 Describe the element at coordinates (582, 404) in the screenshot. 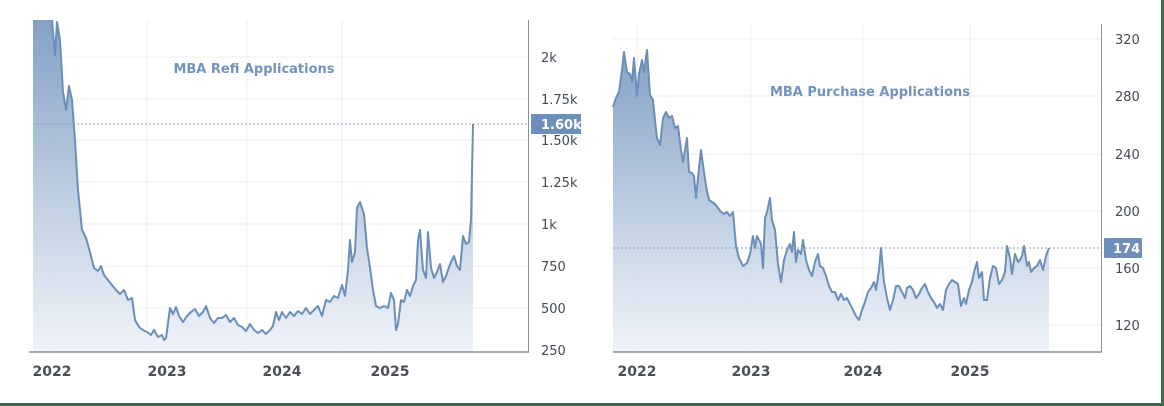

I see `frame-border-bottom` at that location.